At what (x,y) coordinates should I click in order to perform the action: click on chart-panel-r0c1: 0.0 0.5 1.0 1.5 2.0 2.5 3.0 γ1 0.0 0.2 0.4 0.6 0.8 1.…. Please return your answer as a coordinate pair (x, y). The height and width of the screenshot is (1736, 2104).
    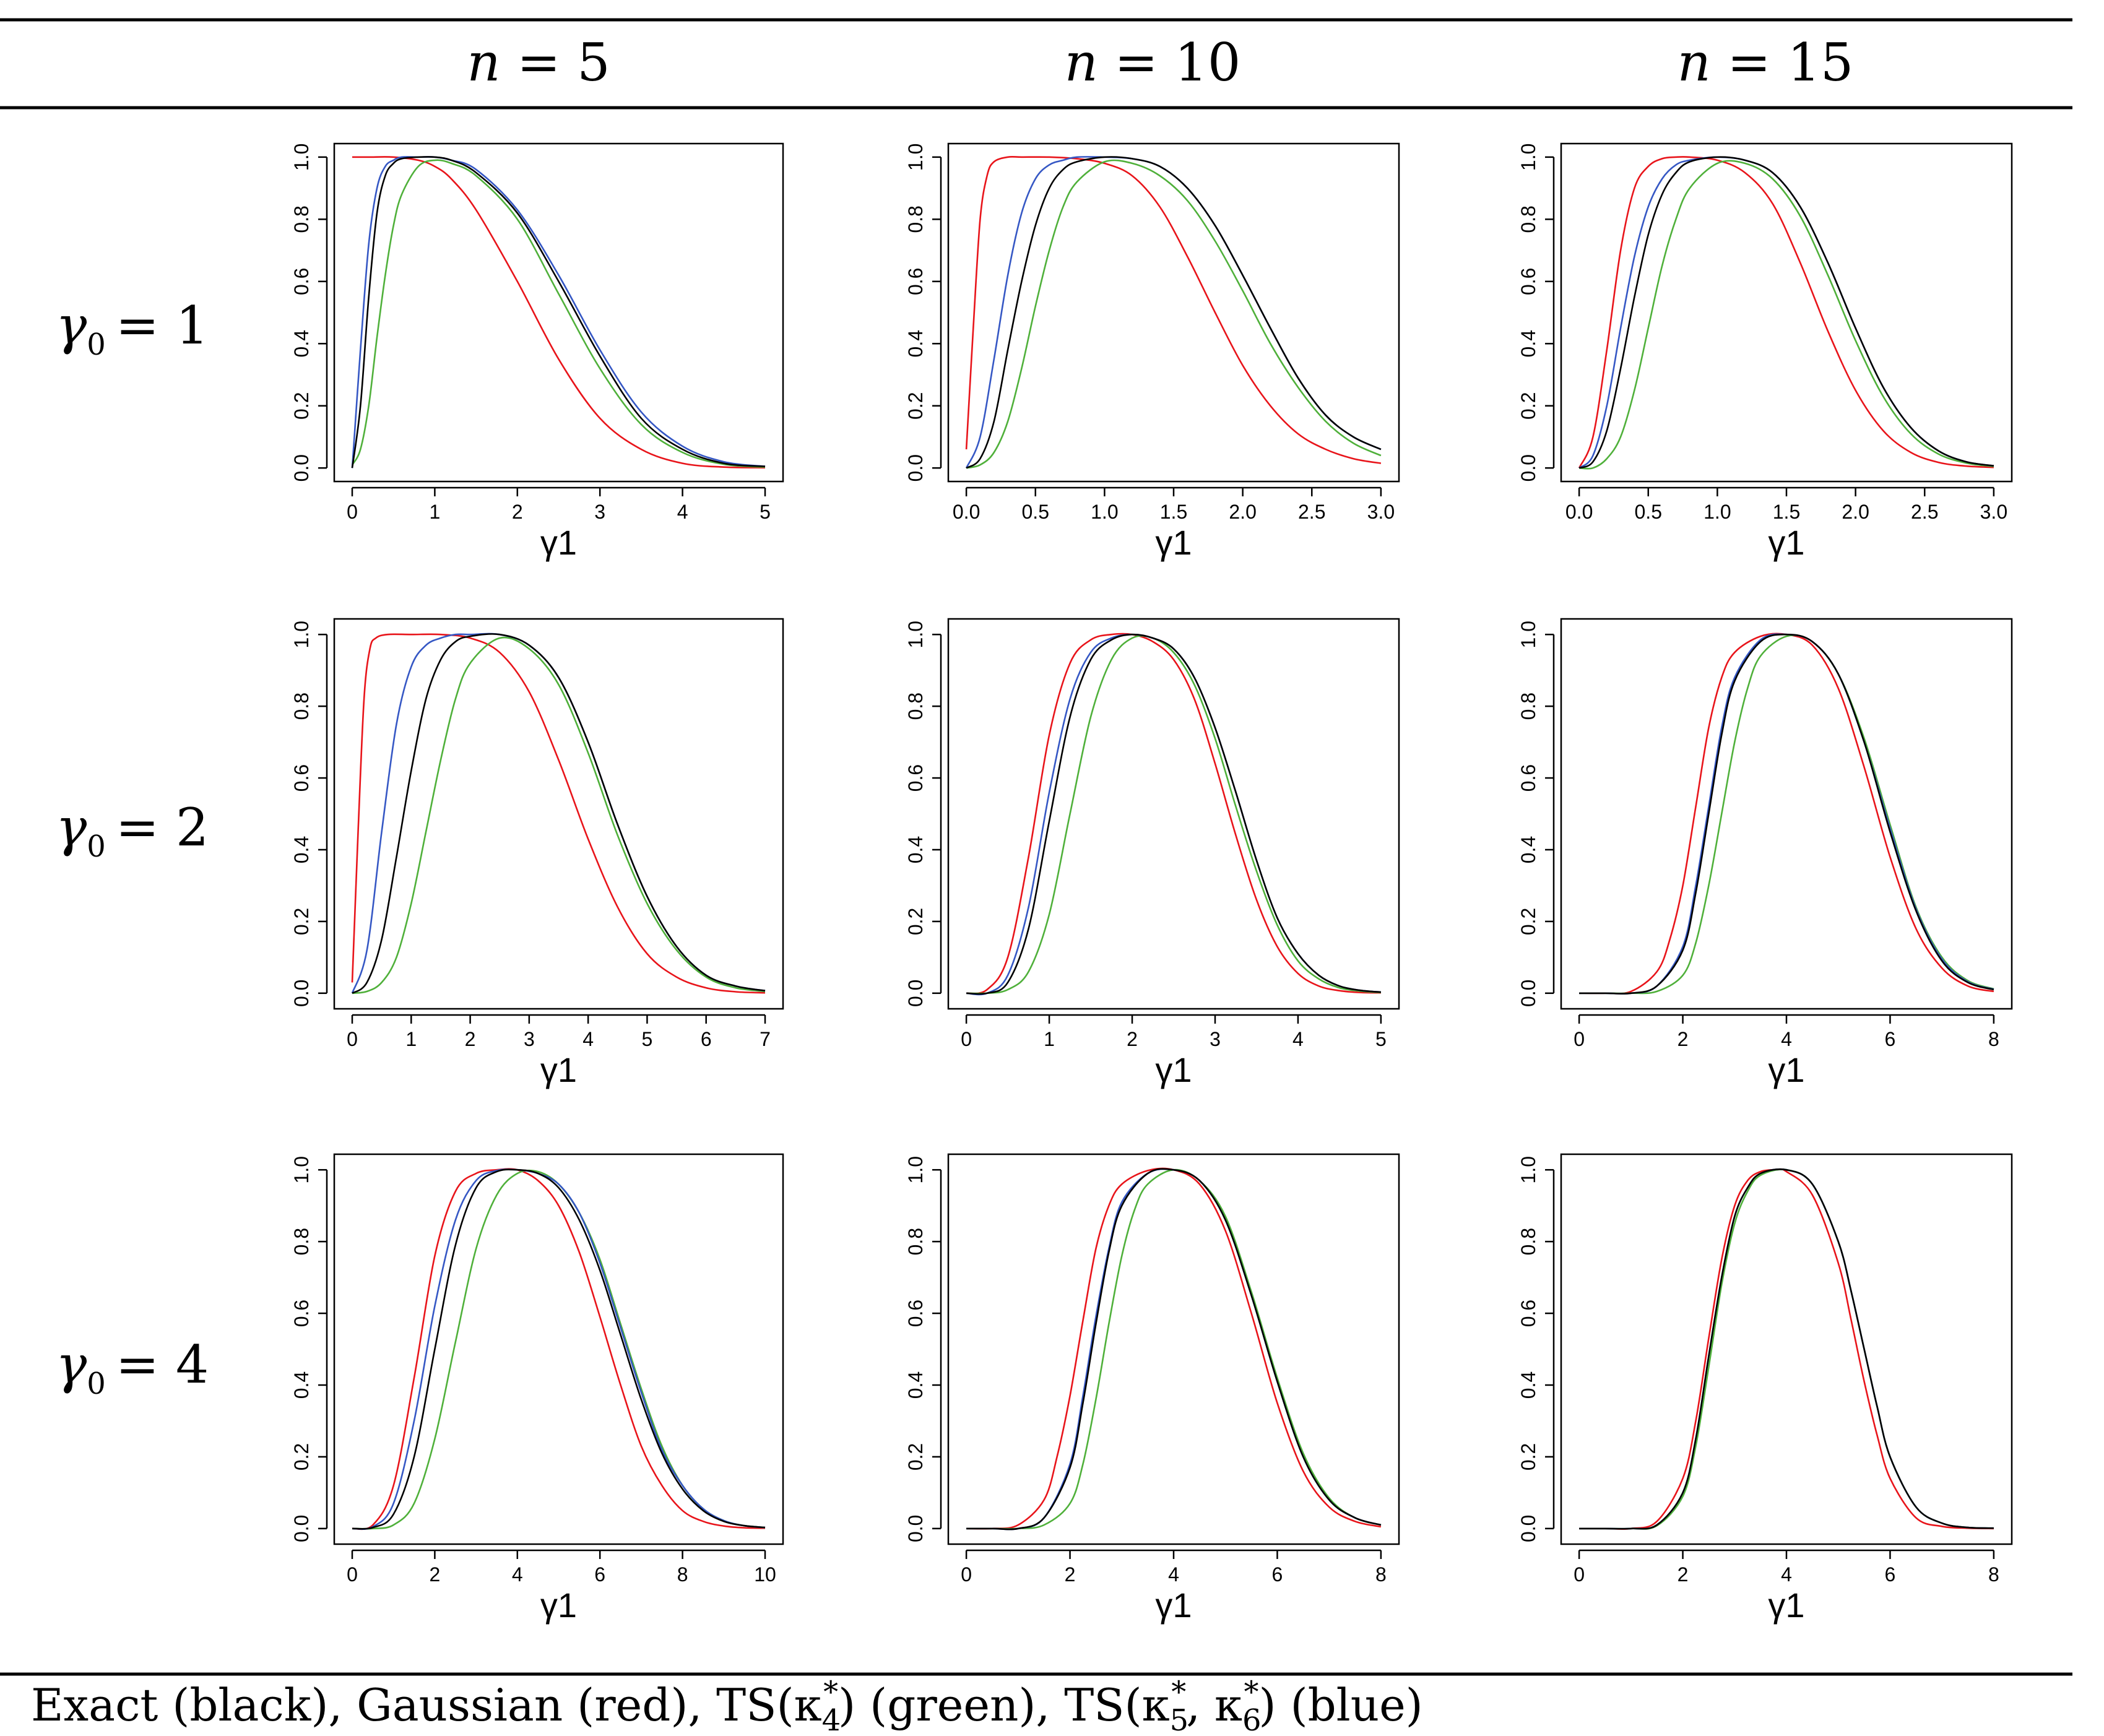
    Looking at the image, I should click on (1152, 352).